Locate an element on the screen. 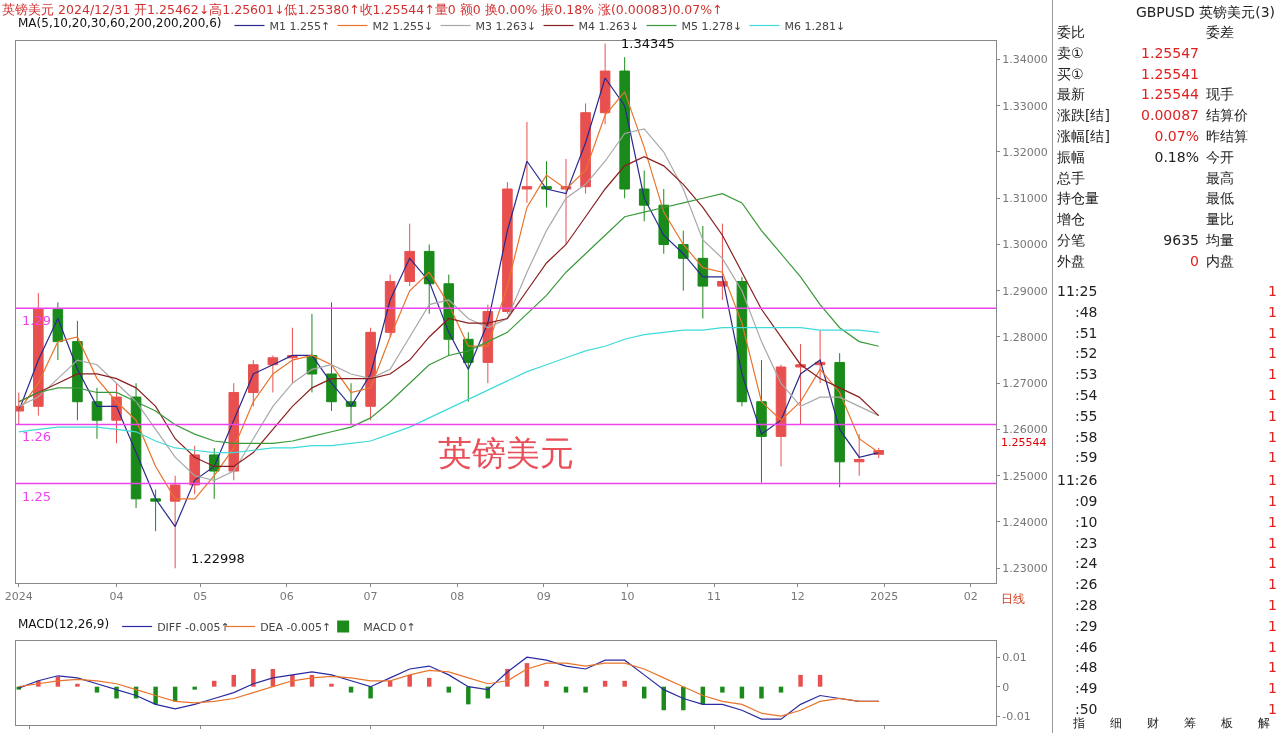 The image size is (1280, 733). text: :53 is located at coordinates (1086, 374).